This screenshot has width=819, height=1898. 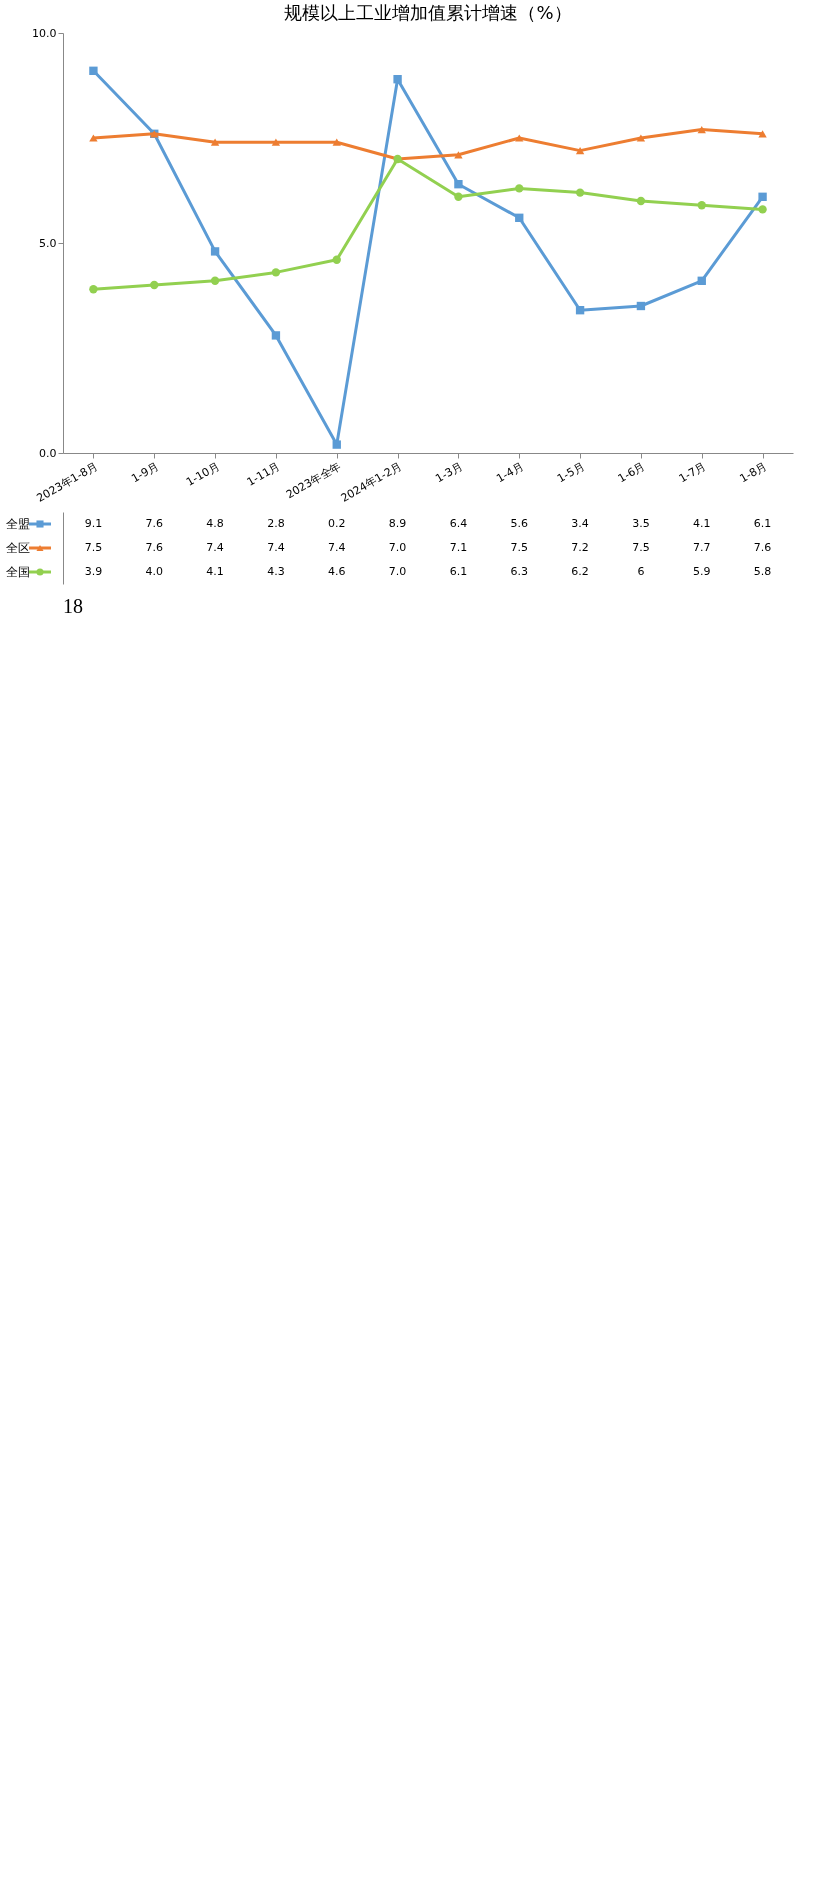 I want to click on data-label: 4.3, so click(x=276, y=571).